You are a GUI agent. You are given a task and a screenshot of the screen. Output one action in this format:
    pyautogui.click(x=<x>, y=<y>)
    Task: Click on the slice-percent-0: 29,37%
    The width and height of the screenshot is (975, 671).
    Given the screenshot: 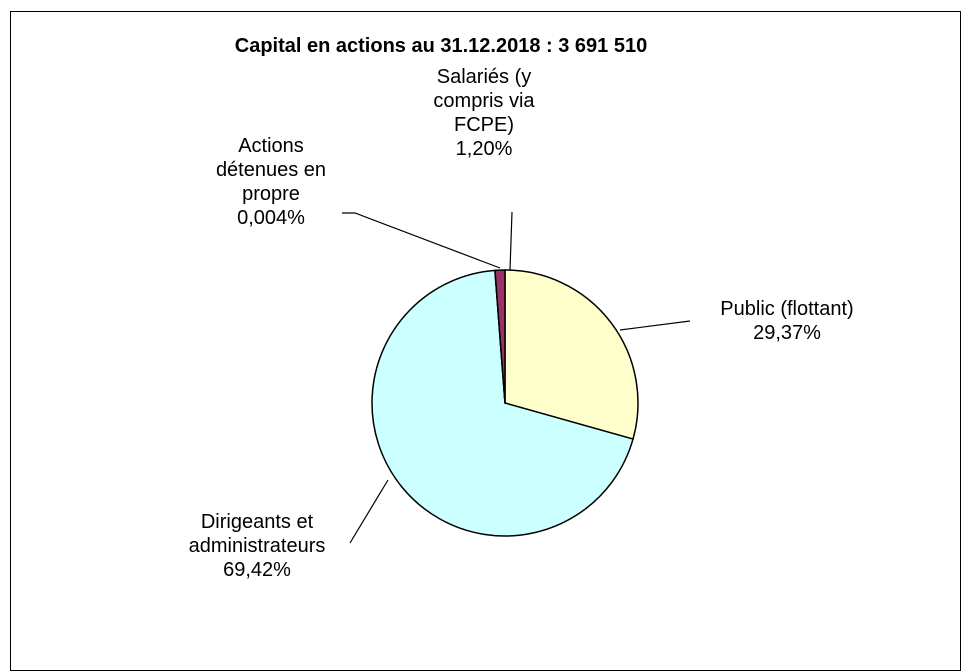 What is the action you would take?
    pyautogui.click(x=787, y=333)
    